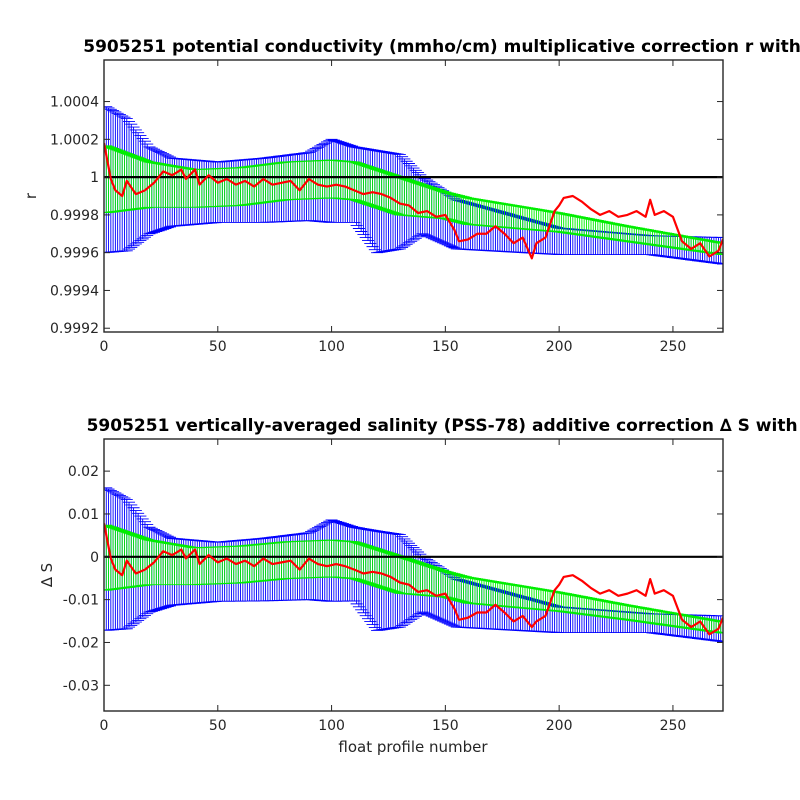 The image size is (800, 800). I want to click on y-tick-label: 0.01, so click(83, 515).